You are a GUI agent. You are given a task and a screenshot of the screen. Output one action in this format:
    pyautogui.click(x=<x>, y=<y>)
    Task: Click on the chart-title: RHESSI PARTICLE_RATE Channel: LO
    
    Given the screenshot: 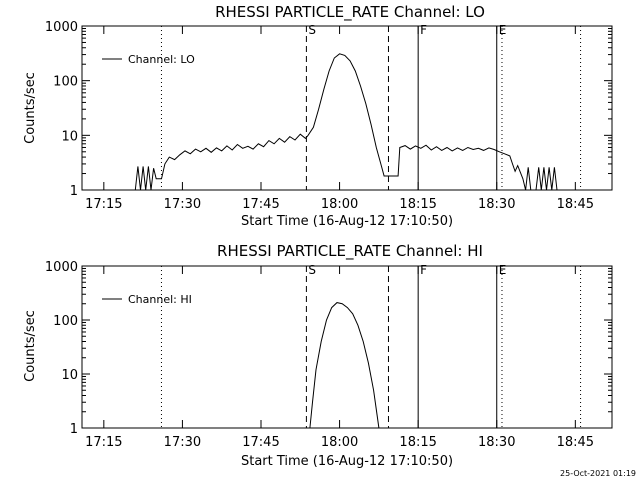 What is the action you would take?
    pyautogui.click(x=350, y=12)
    